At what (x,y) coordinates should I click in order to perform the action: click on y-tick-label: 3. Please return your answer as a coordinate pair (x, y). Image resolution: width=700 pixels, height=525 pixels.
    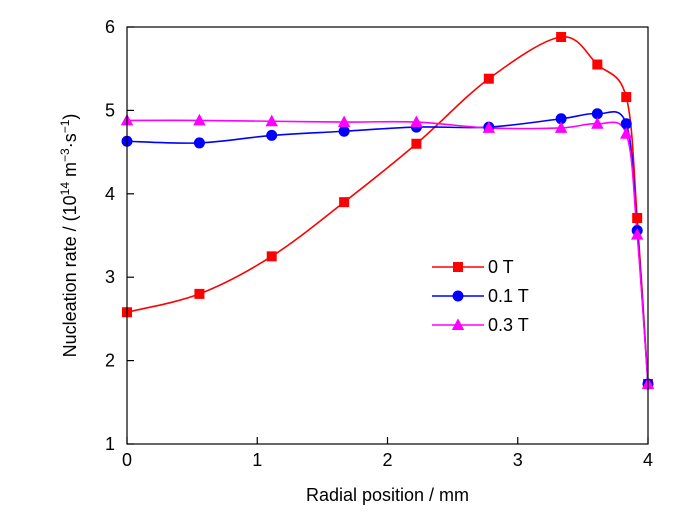
    Looking at the image, I should click on (110, 277).